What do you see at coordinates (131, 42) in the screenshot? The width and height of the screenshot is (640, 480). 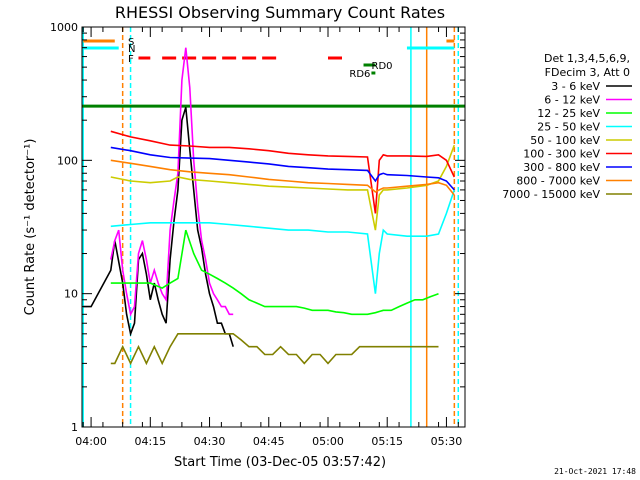 I see `flag-label-s: S` at bounding box center [131, 42].